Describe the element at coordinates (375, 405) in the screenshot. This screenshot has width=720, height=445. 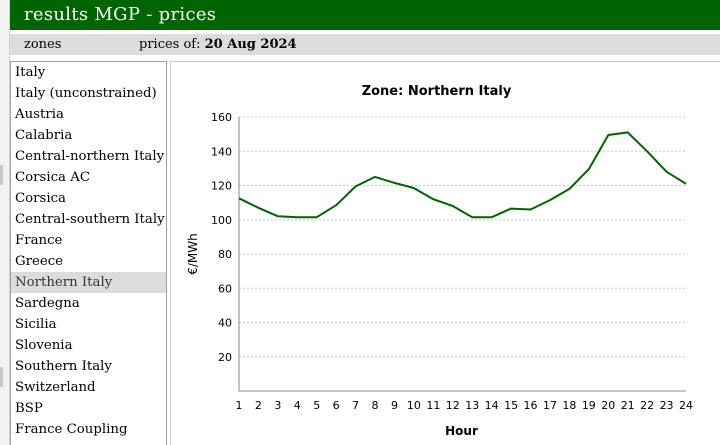
I see `x-tick-label: 8` at that location.